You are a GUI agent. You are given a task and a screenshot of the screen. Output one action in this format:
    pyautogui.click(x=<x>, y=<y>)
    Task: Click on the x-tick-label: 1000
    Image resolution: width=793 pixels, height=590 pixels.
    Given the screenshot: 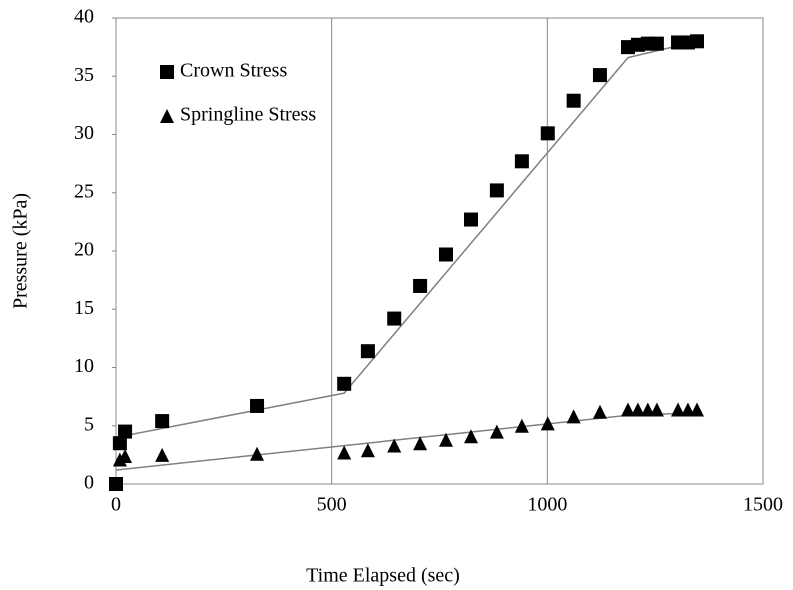 What is the action you would take?
    pyautogui.click(x=547, y=505)
    